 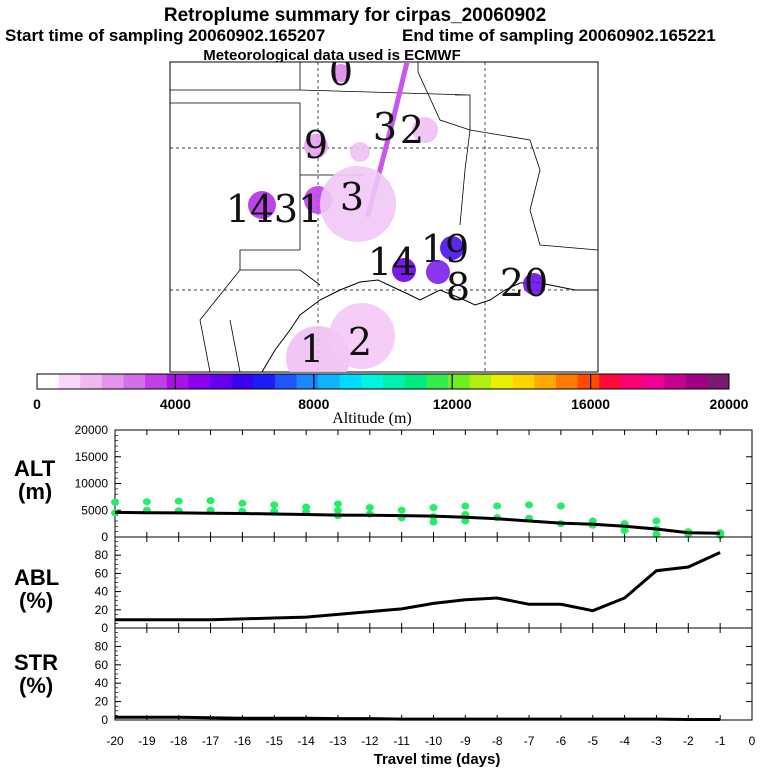 What do you see at coordinates (92, 430) in the screenshot?
I see `y-tick-label: 20000` at bounding box center [92, 430].